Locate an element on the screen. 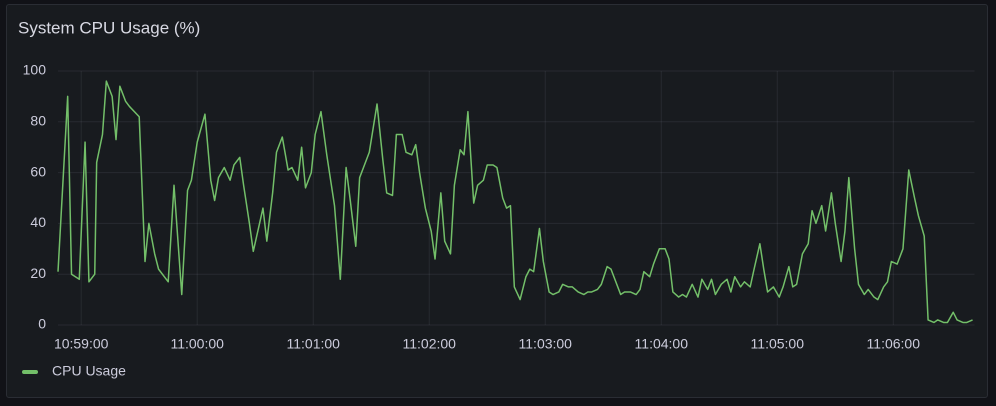 Image resolution: width=996 pixels, height=406 pixels. x-tick-label: 10:59:00 is located at coordinates (81, 344).